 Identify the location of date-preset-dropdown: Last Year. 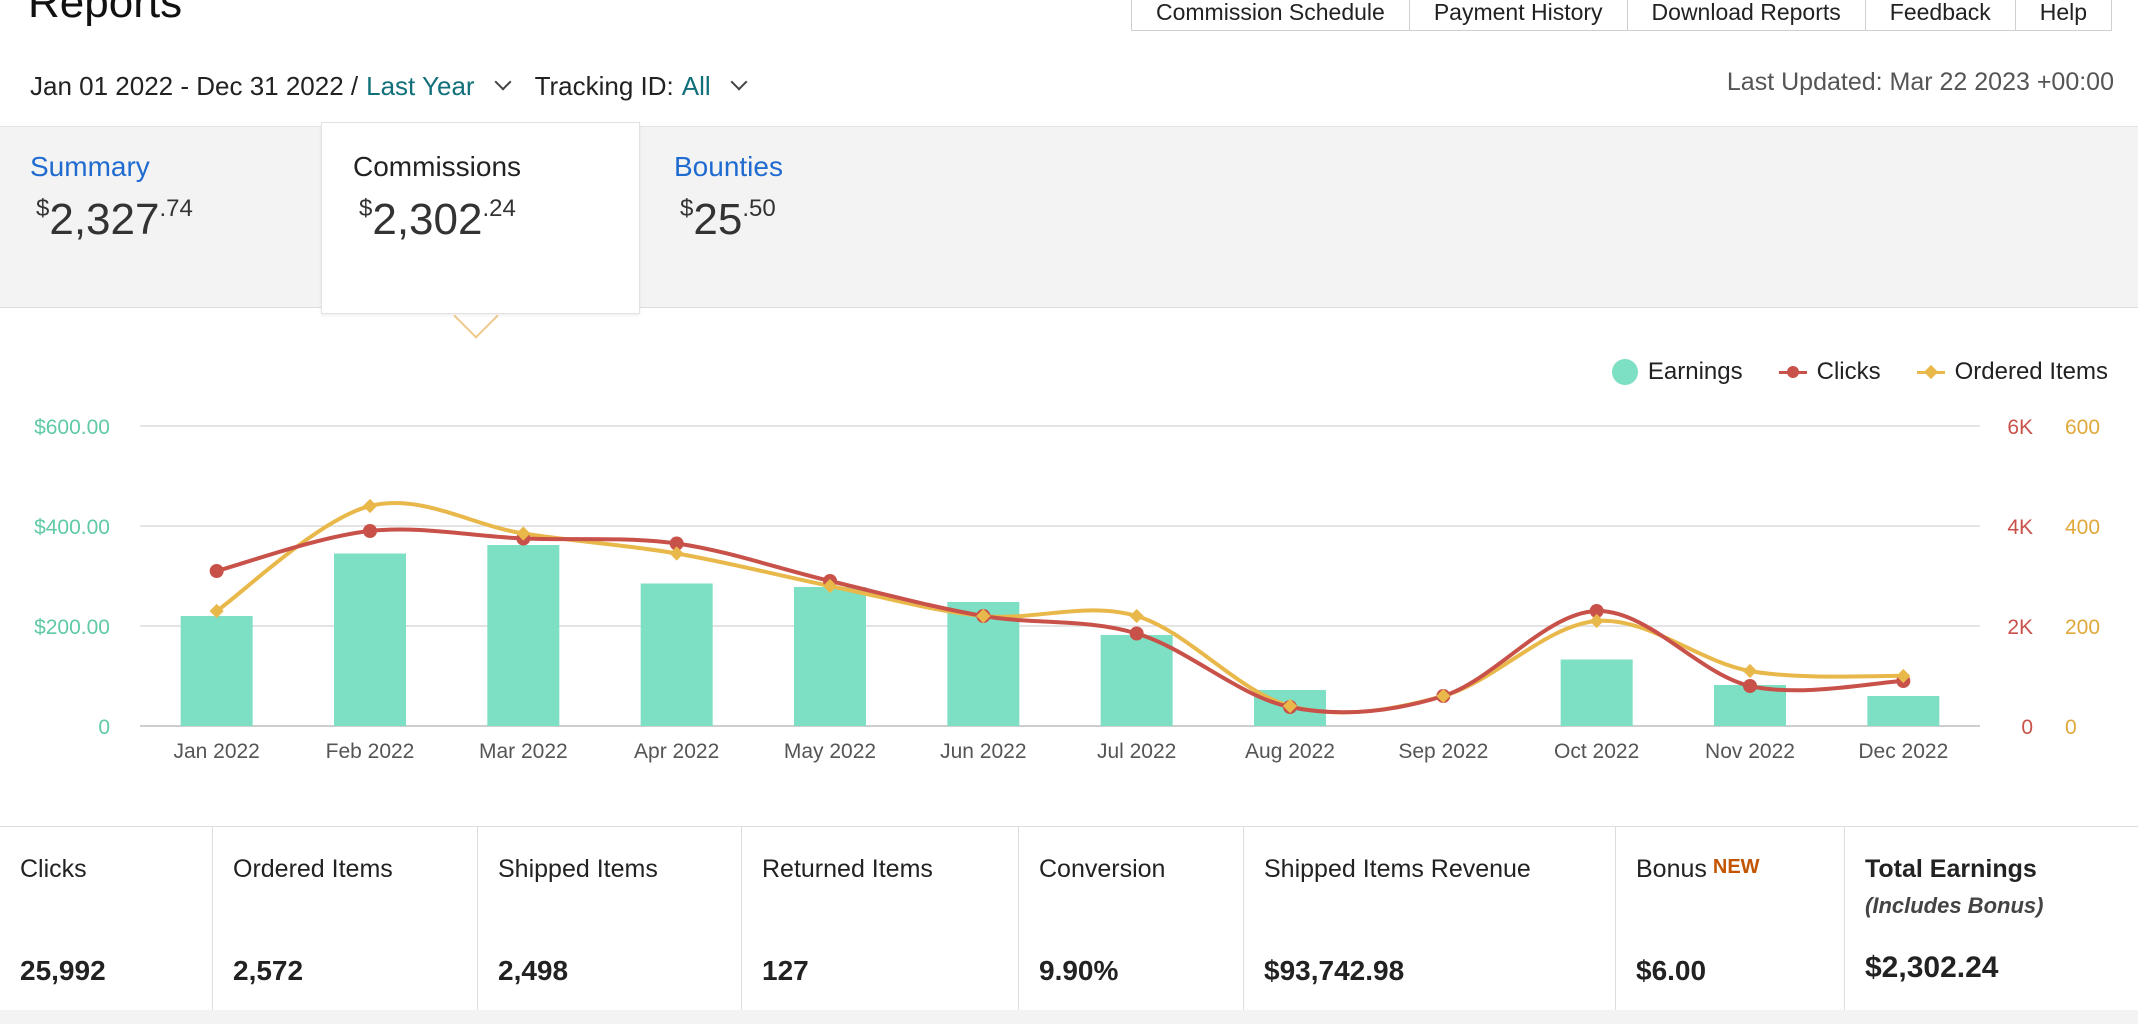
(420, 85).